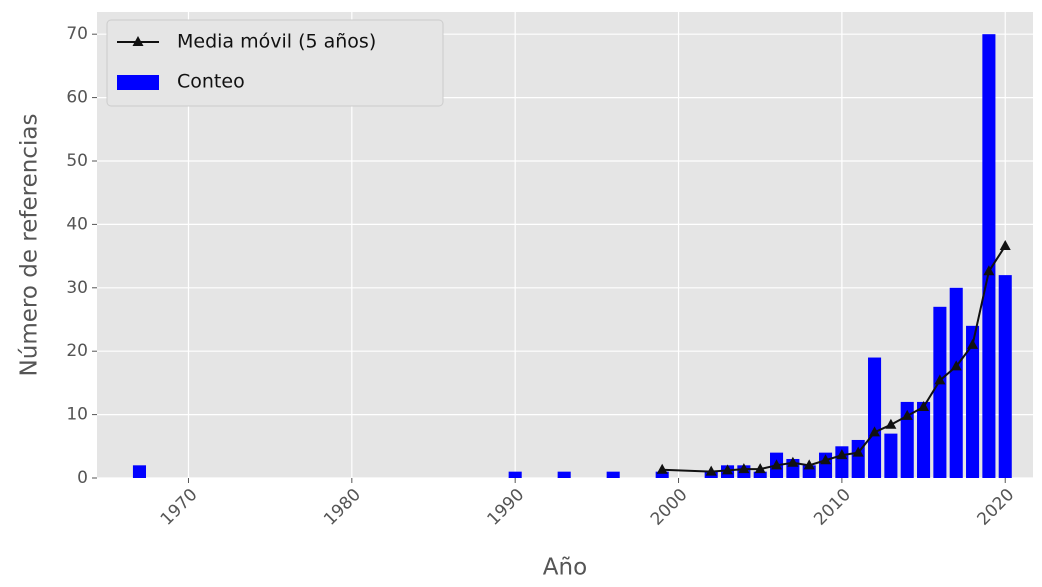 This screenshot has width=1042, height=587. What do you see at coordinates (565, 568) in the screenshot?
I see `x-axis-label: Año` at bounding box center [565, 568].